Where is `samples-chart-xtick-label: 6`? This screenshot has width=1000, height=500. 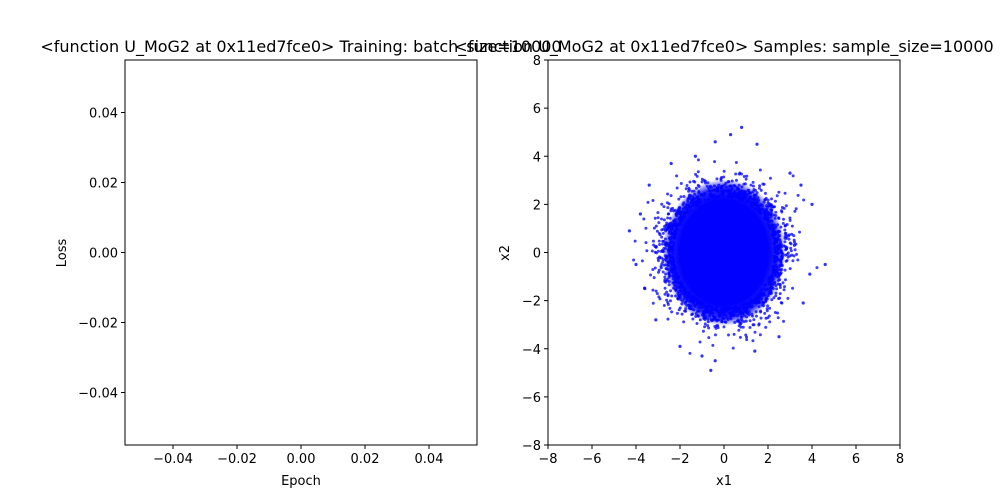
samples-chart-xtick-label: 6 is located at coordinates (856, 459).